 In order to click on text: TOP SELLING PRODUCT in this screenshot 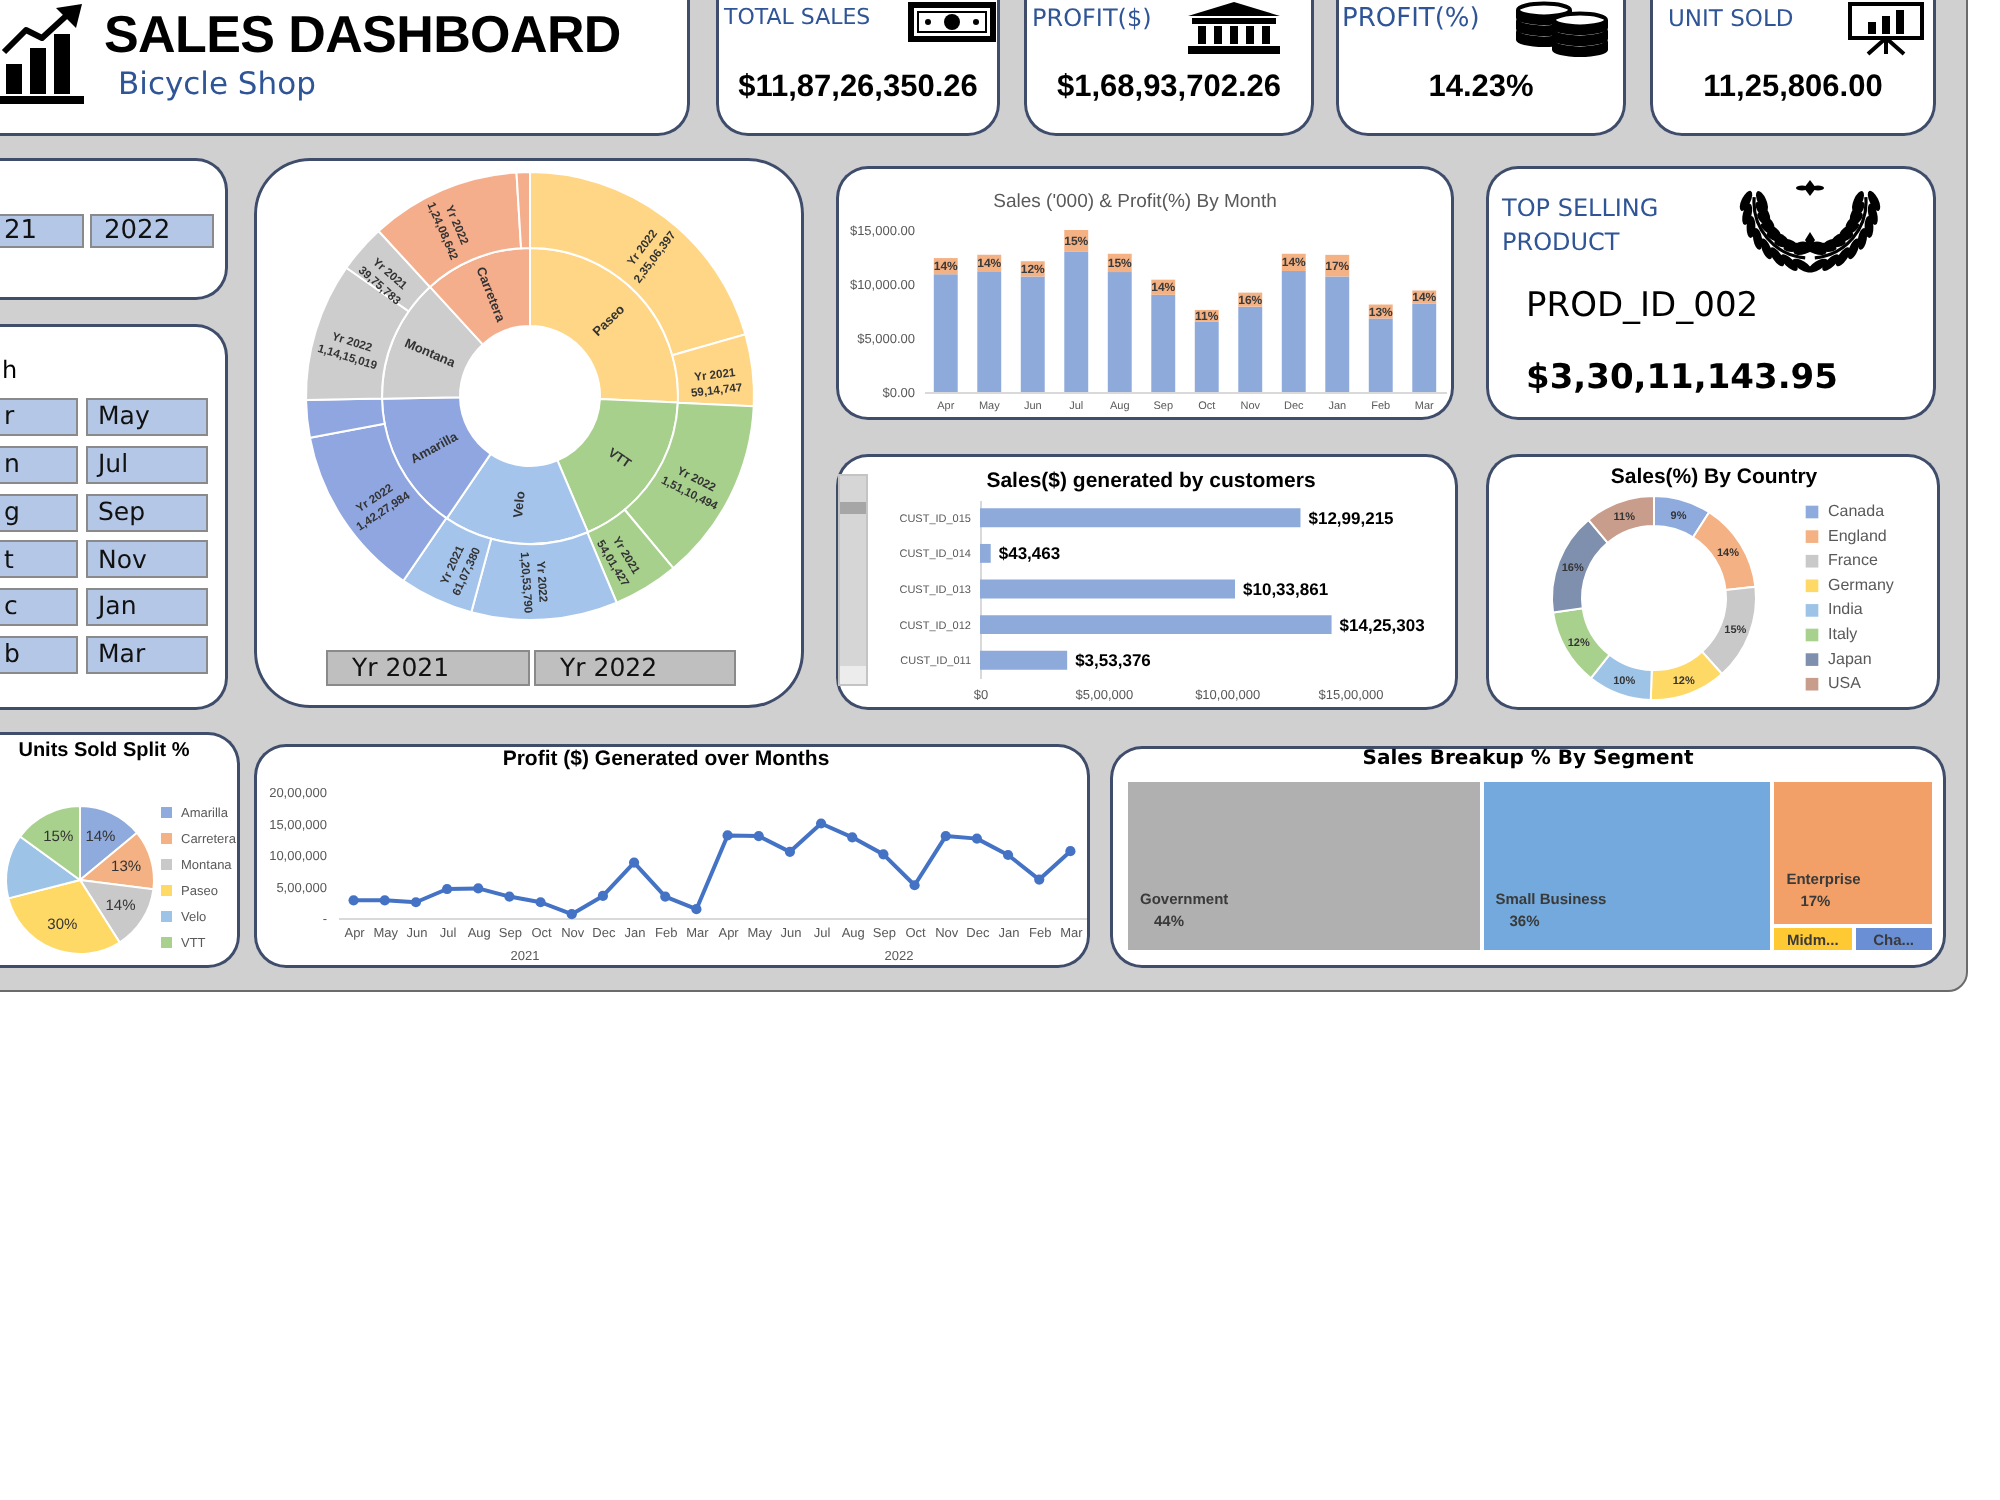, I will do `click(1581, 226)`.